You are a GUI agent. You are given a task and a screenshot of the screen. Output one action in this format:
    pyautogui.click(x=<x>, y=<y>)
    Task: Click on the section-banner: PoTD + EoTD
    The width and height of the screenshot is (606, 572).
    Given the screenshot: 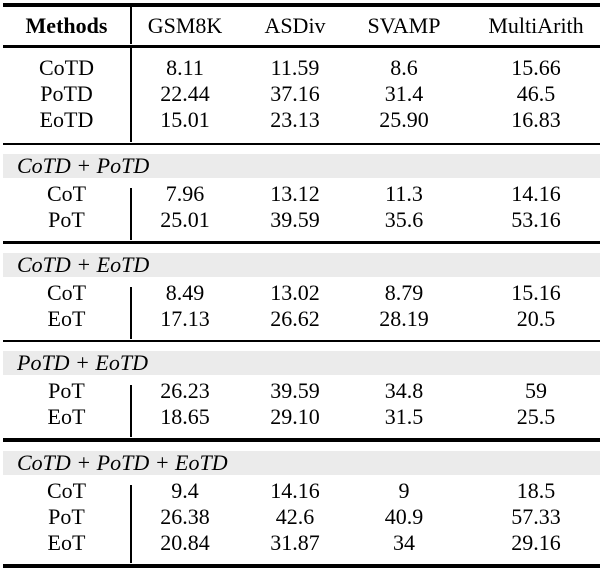 What is the action you would take?
    pyautogui.click(x=301, y=363)
    